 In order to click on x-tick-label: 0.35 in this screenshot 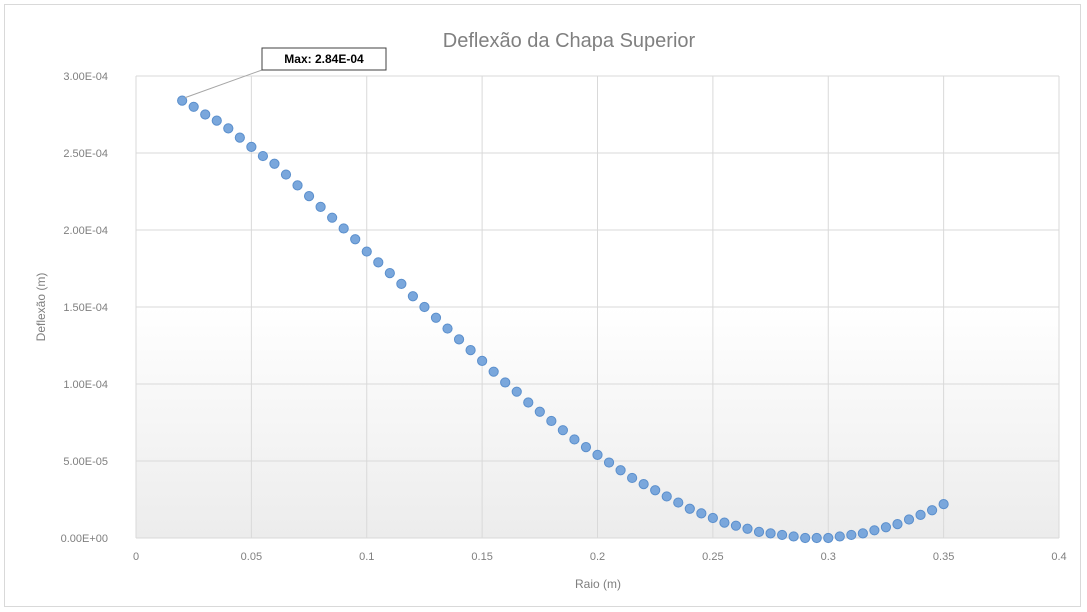, I will do `click(943, 557)`.